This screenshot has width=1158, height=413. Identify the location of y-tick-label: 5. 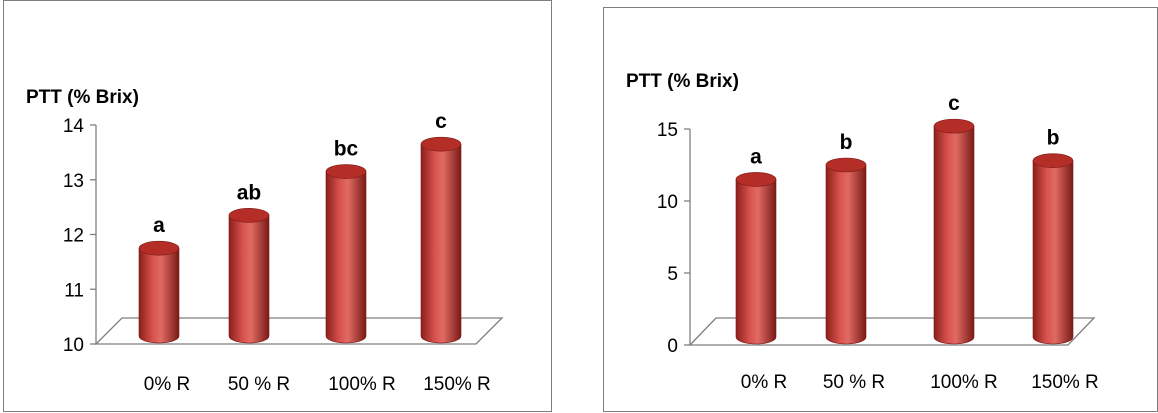
(672, 274).